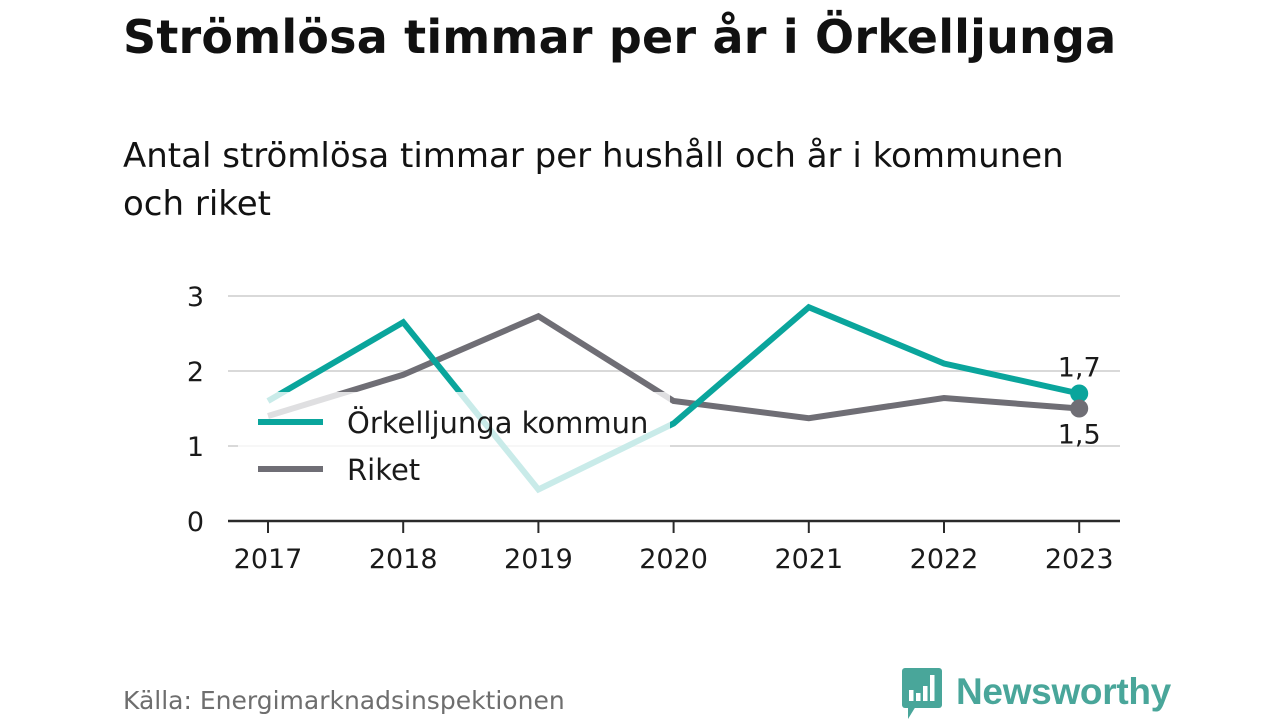 This screenshot has width=1280, height=720. What do you see at coordinates (538, 559) in the screenshot?
I see `x-tick-label: 2019` at bounding box center [538, 559].